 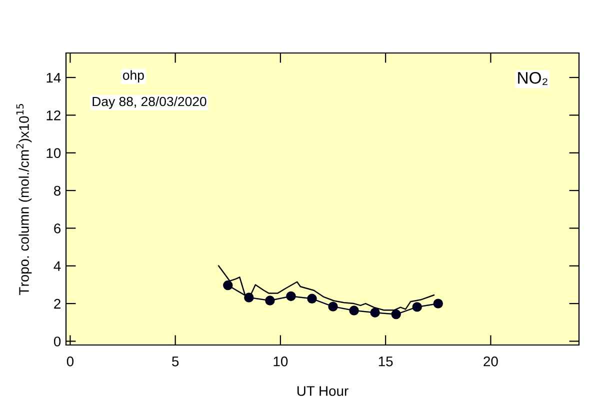 I want to click on y-tick-label: 14, so click(x=53, y=77).